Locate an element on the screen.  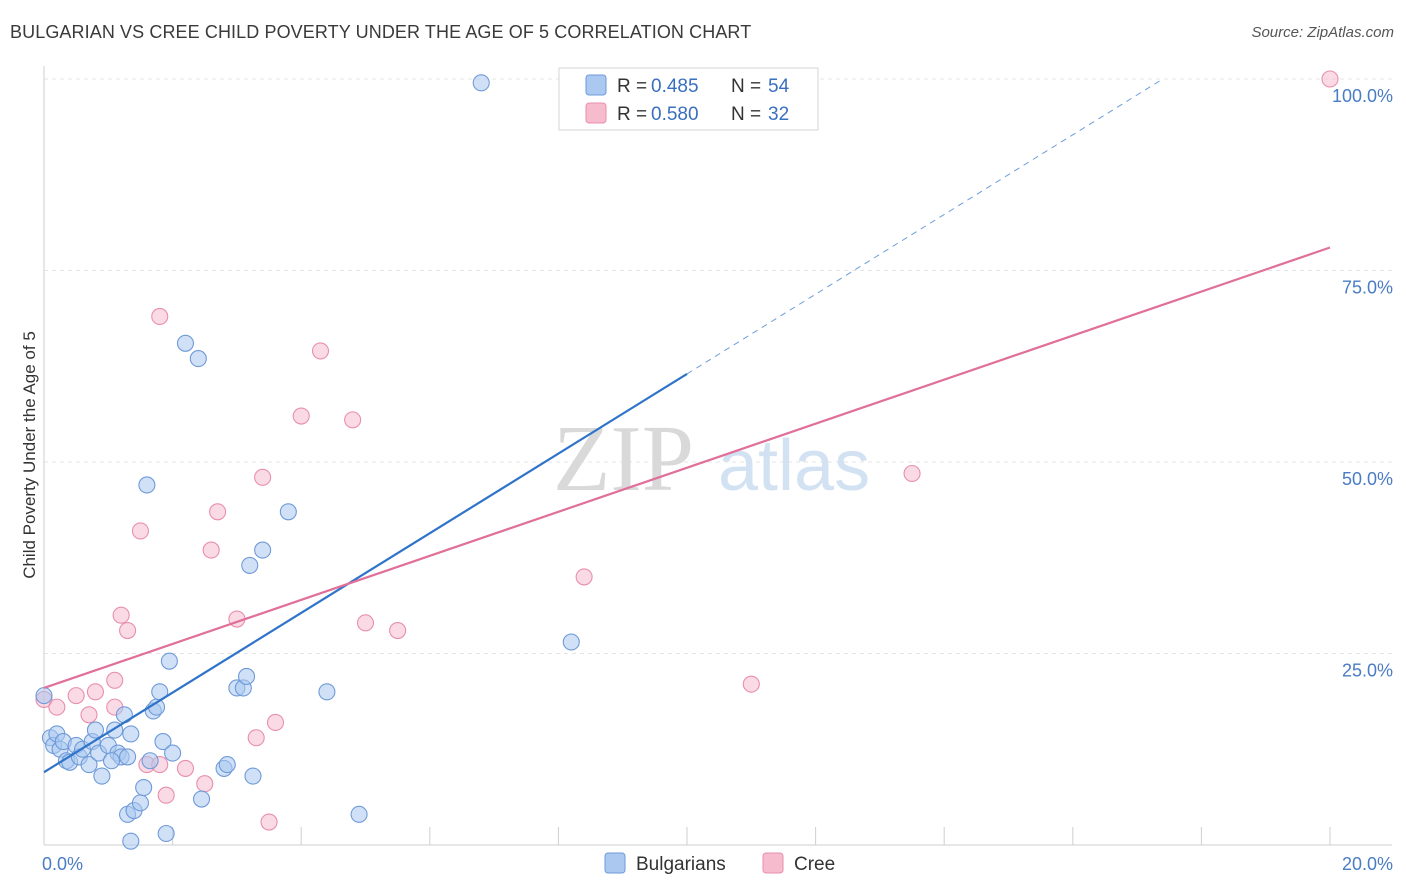
bottom-legend-label-bulgarians: Bulgarians is located at coordinates (681, 864).